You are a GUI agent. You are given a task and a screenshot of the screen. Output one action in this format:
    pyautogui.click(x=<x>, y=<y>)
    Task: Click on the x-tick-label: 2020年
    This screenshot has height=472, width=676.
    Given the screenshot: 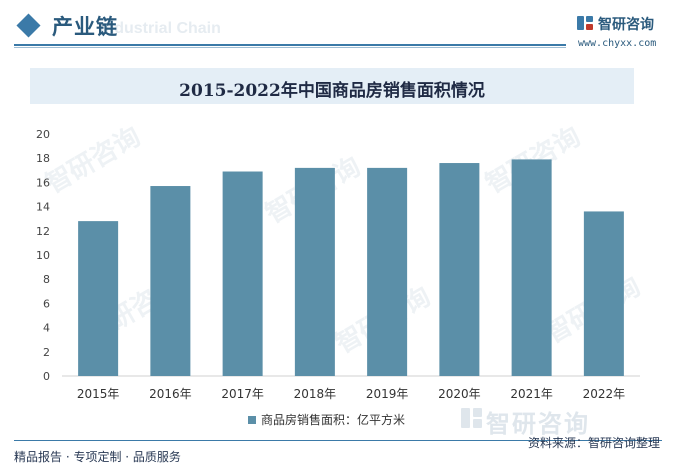 What is the action you would take?
    pyautogui.click(x=459, y=394)
    